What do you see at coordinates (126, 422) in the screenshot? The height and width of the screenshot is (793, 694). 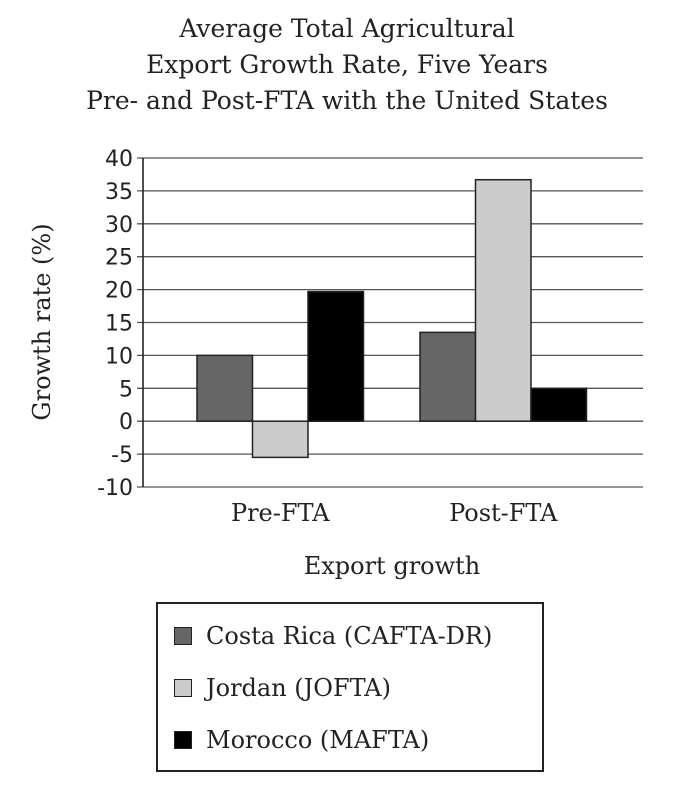 I see `y-tick-label: 0` at bounding box center [126, 422].